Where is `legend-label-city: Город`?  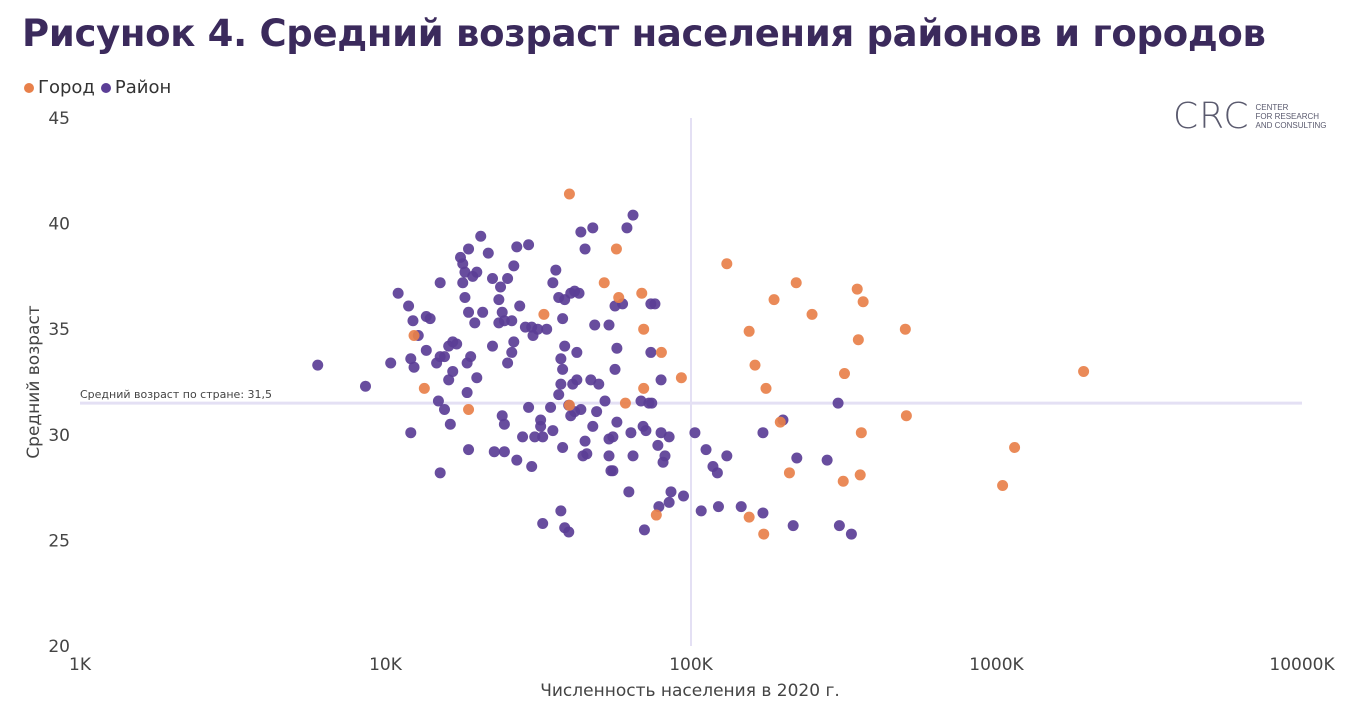 legend-label-city: Город is located at coordinates (66, 87).